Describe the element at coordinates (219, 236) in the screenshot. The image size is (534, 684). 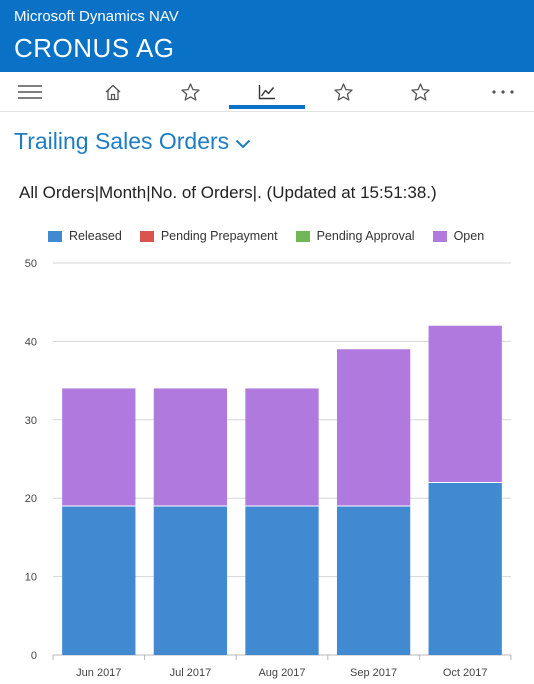
I see `legend-label: Pending Prepayment` at that location.